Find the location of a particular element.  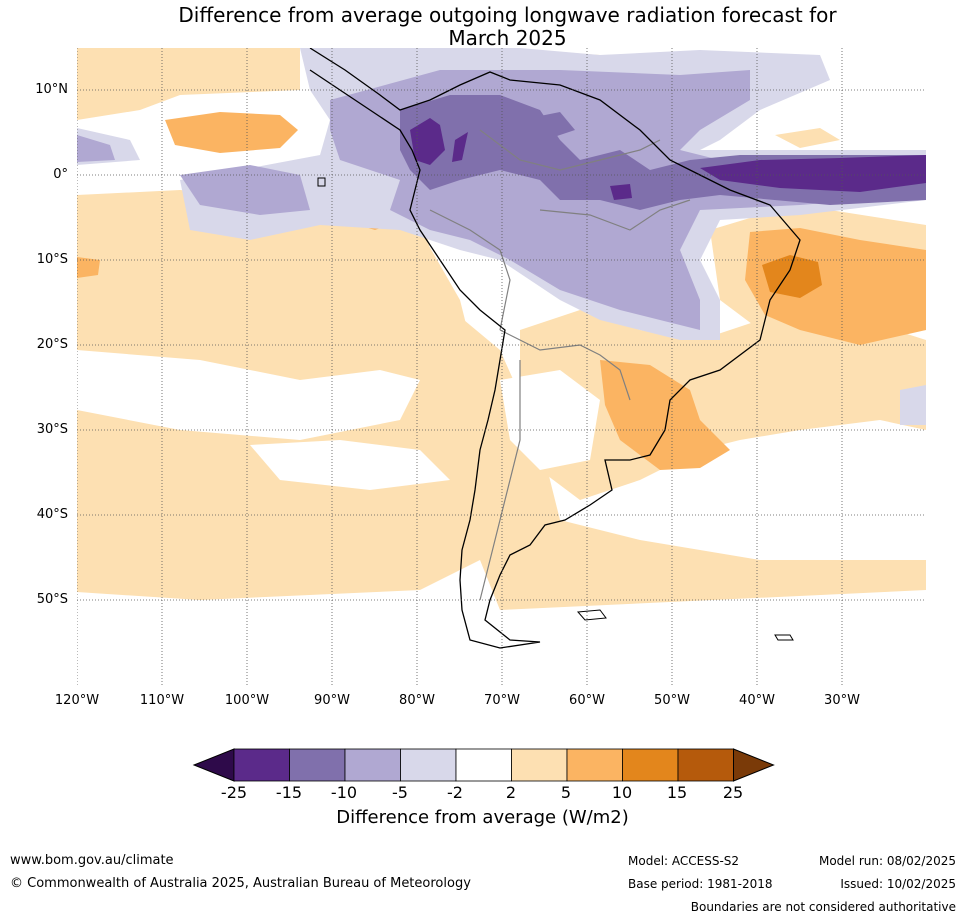

colorbar-tick: 25 is located at coordinates (733, 792).